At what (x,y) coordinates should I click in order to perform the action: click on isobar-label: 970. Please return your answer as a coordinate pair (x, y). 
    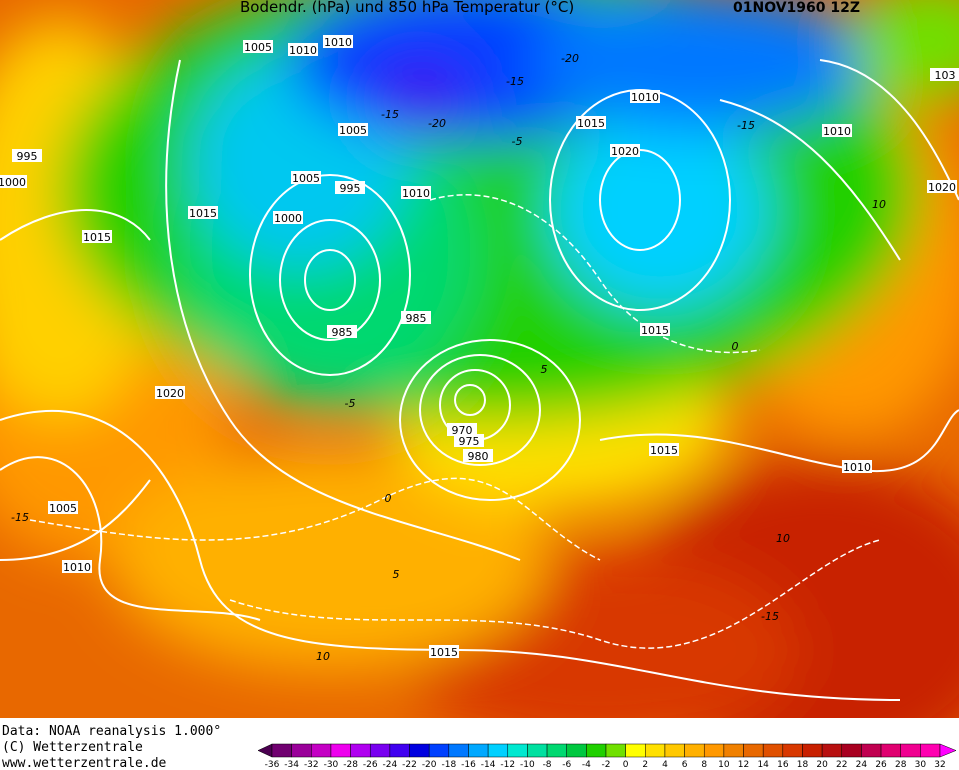
    Looking at the image, I should click on (462, 430).